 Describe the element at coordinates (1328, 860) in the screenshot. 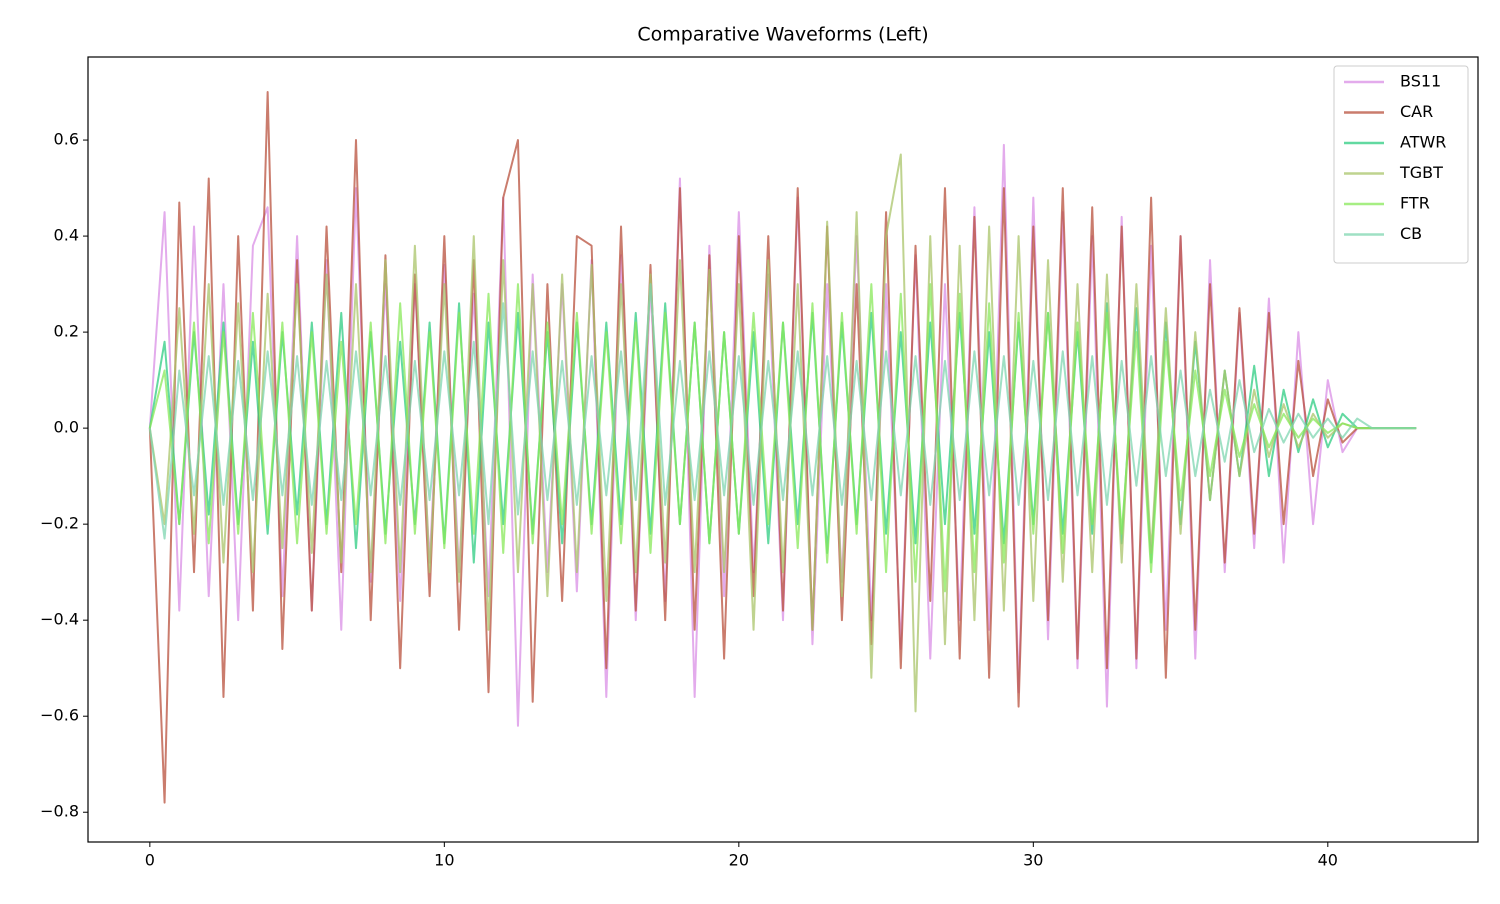

I see `x-tick-label: 40` at that location.